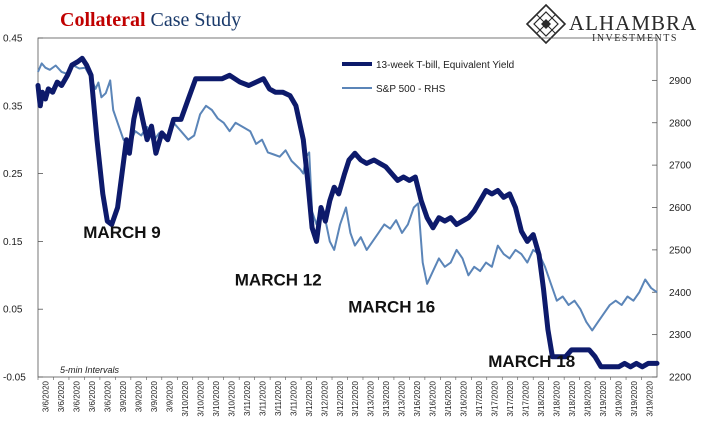 Image resolution: width=705 pixels, height=441 pixels. I want to click on left-tick-label: 0.15, so click(13, 242).